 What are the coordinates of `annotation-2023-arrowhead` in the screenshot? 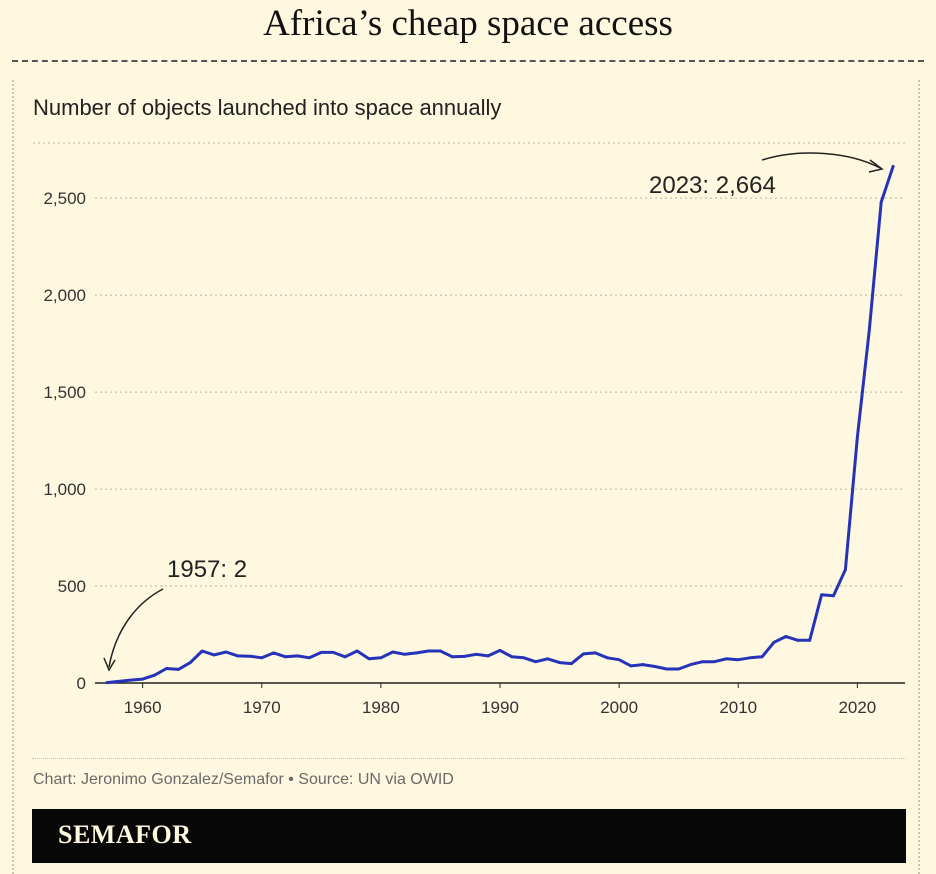 It's located at (876, 166).